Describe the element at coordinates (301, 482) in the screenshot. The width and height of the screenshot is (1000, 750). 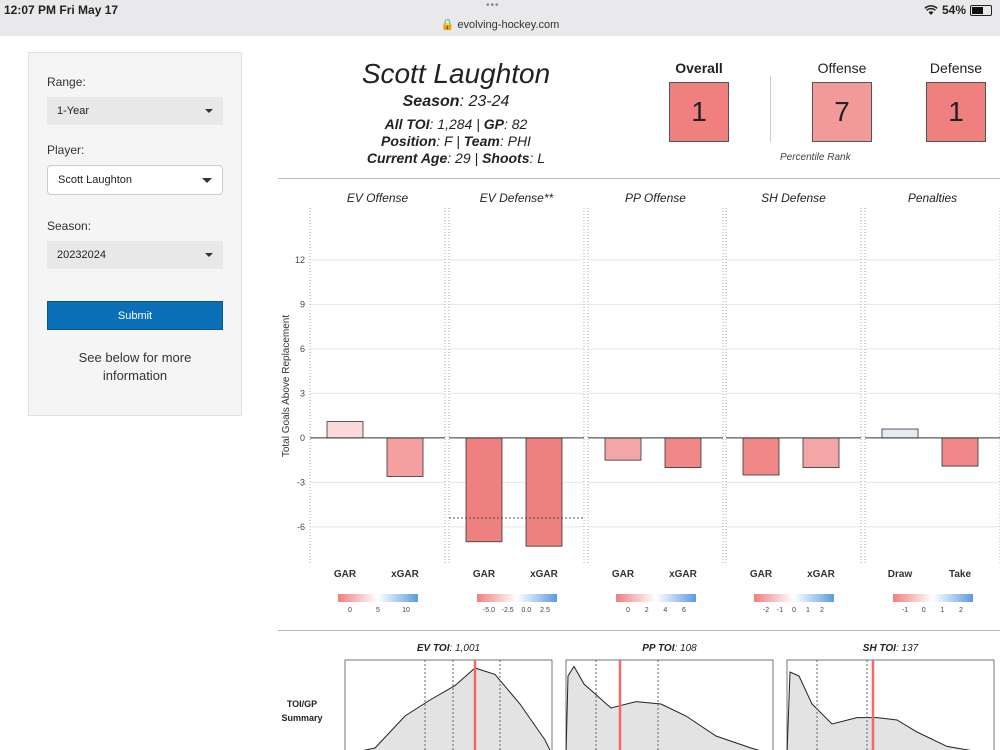
I see `y-tick-label: -3` at that location.